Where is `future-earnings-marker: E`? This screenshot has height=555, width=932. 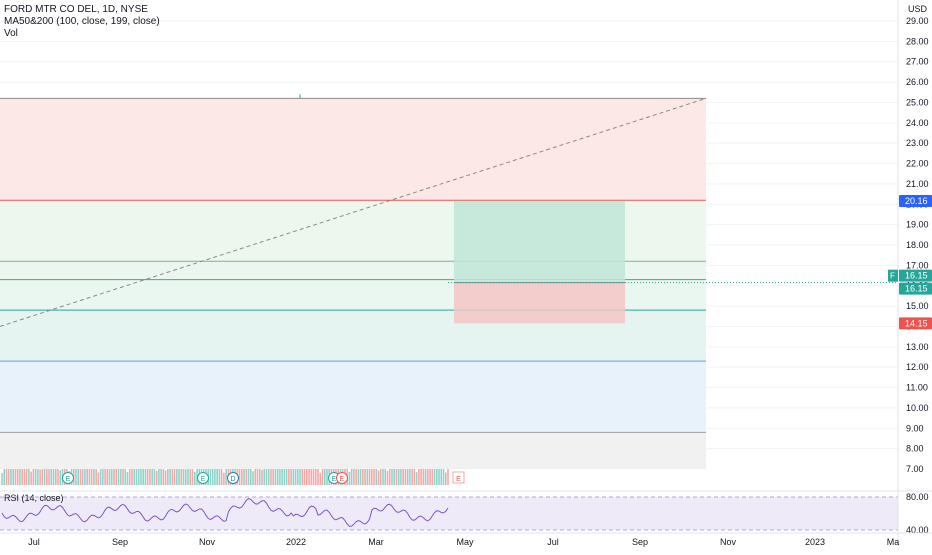 future-earnings-marker: E is located at coordinates (458, 479).